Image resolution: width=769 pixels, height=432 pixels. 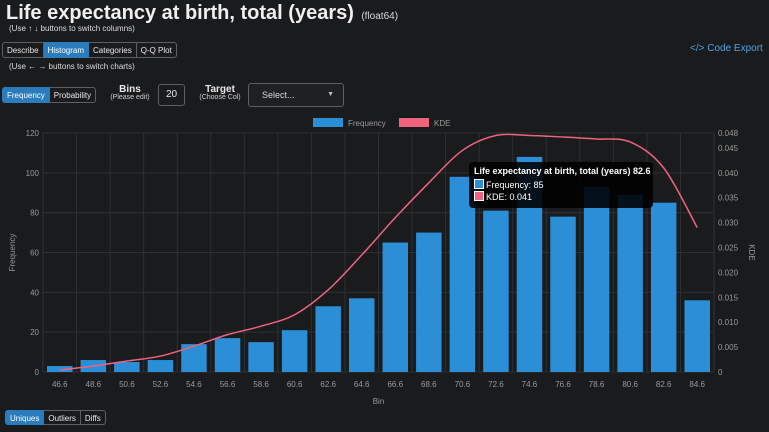 I want to click on bar-66.6, so click(x=395, y=307).